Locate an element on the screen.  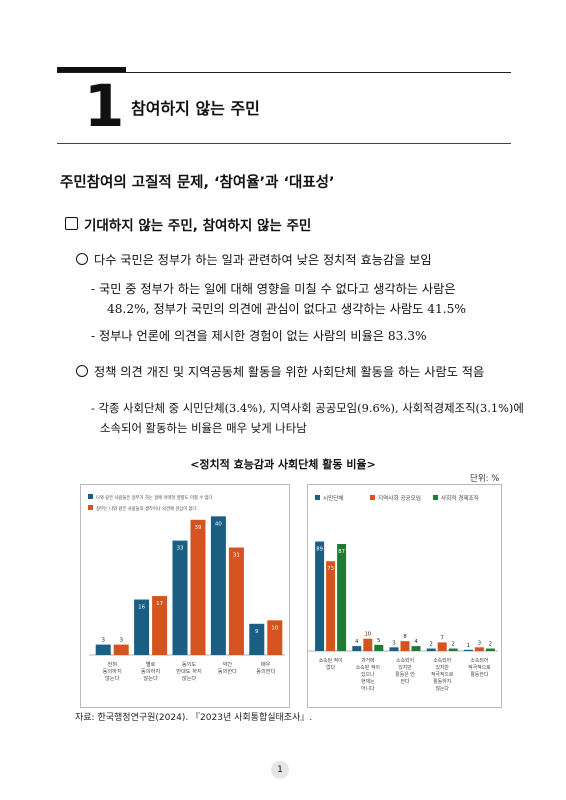
category-label: 소속되어 적극적으로 활동한다 is located at coordinates (479, 667).